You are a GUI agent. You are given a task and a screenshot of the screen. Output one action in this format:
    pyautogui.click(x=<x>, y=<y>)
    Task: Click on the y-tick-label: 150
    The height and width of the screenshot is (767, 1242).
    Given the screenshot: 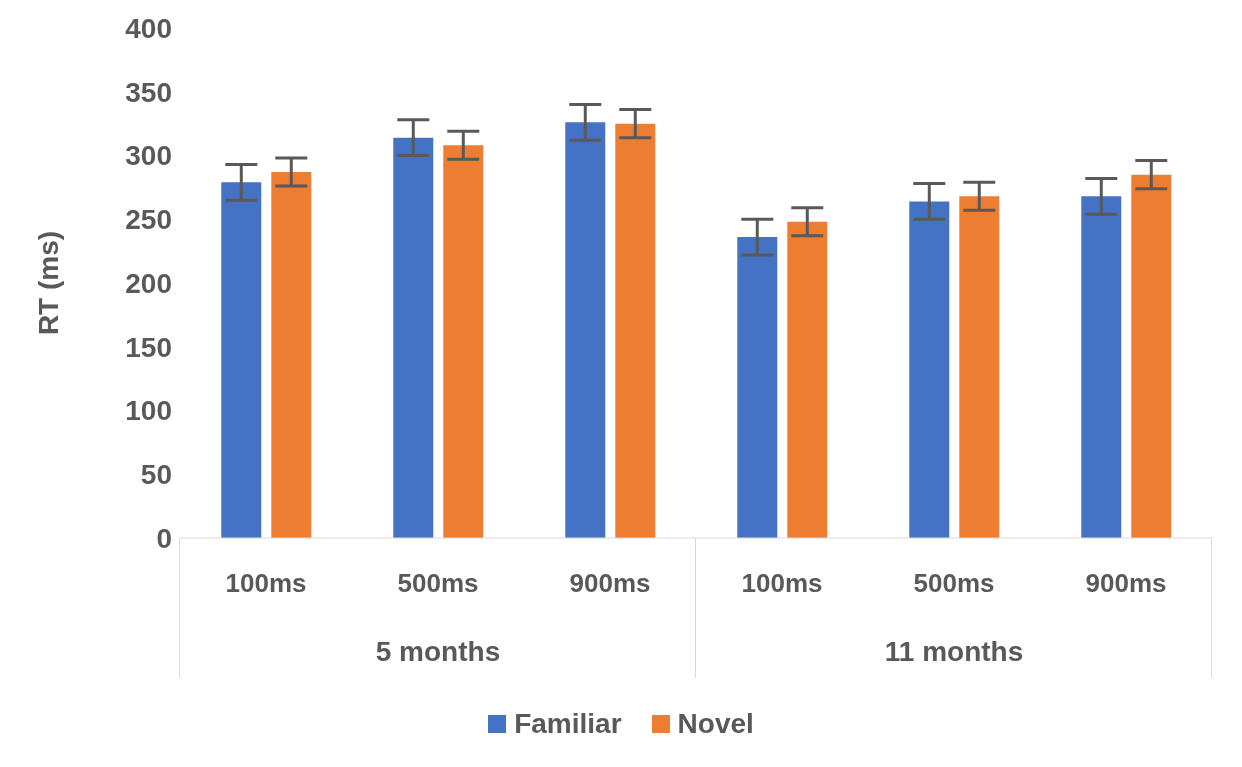 What is the action you would take?
    pyautogui.click(x=148, y=347)
    